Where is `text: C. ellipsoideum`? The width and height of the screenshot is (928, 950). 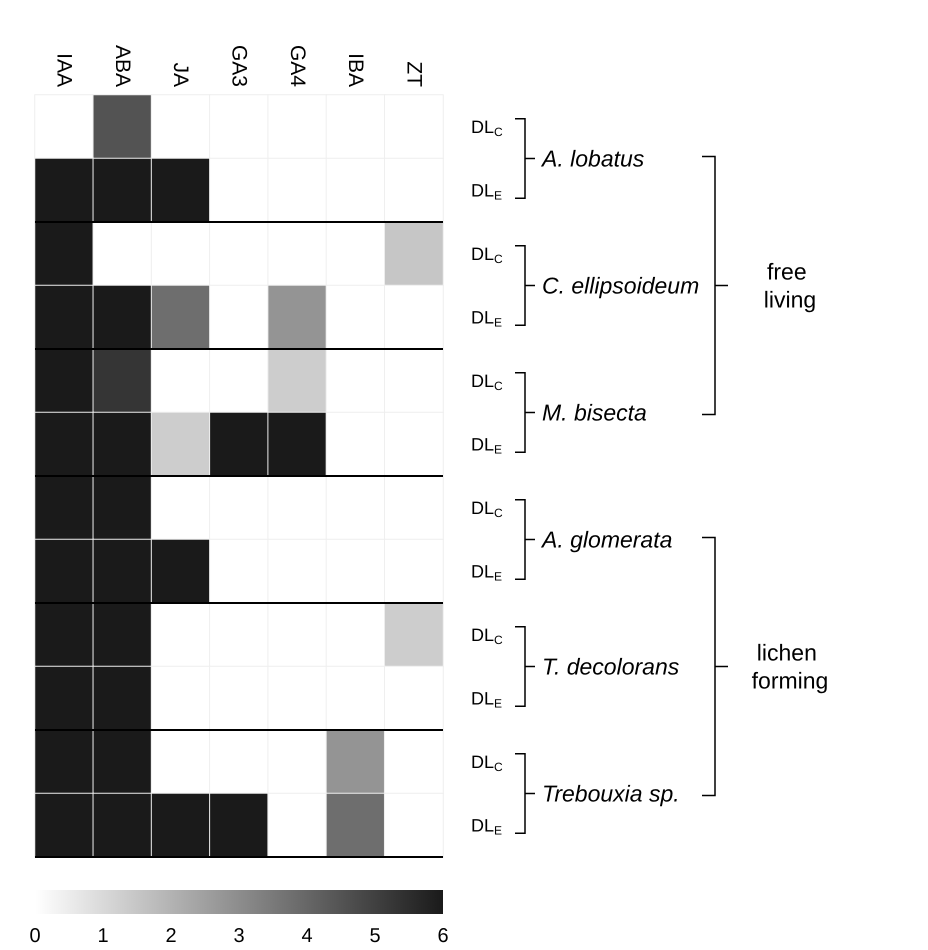
text: C. ellipsoideum is located at coordinates (621, 285).